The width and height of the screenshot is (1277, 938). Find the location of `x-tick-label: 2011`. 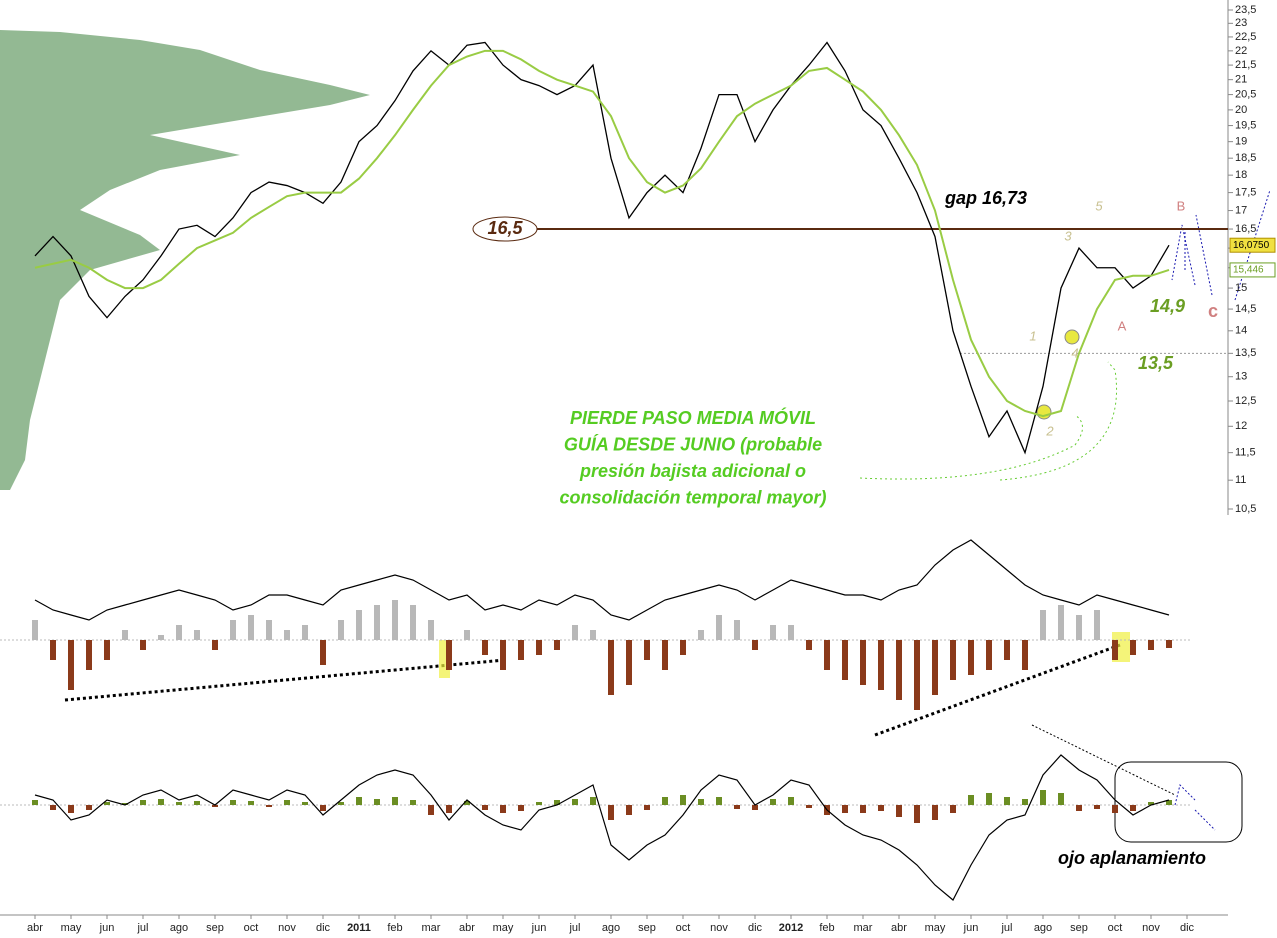

x-tick-label: 2011 is located at coordinates (359, 928).